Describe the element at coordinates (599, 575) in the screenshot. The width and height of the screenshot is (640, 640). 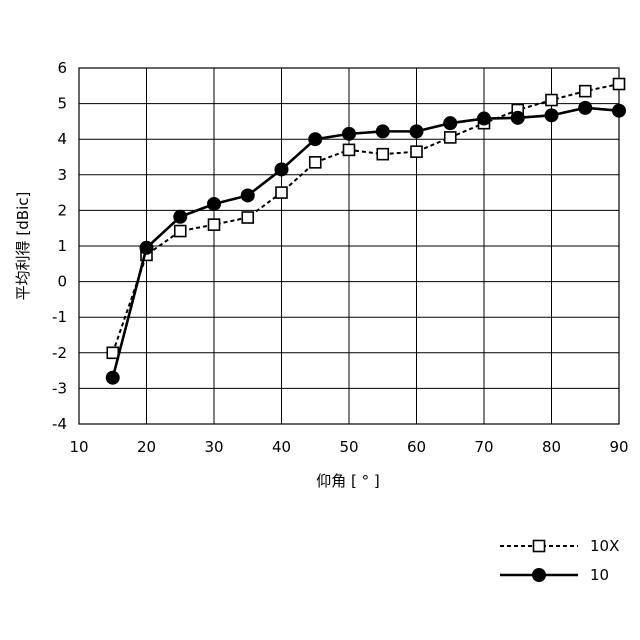
I see `legend-label: 10` at that location.